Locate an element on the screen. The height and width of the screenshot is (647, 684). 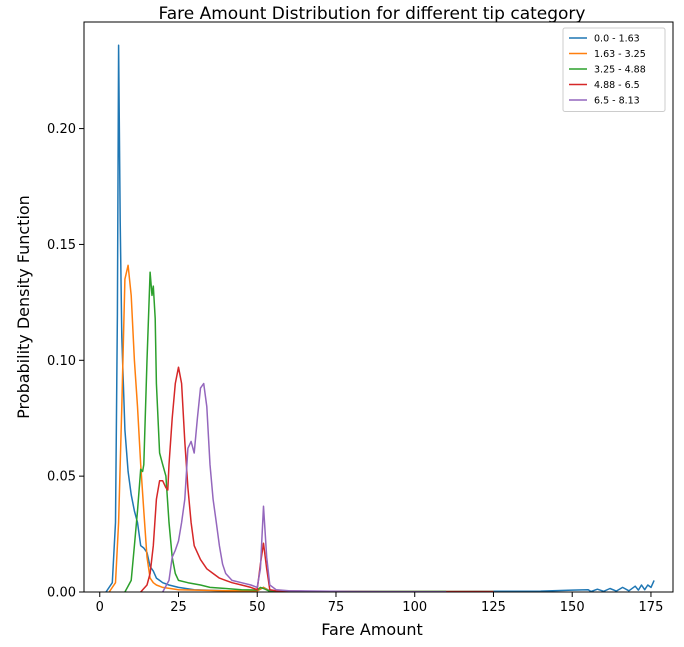
y-tick-label: 0.15 is located at coordinates (61, 245).